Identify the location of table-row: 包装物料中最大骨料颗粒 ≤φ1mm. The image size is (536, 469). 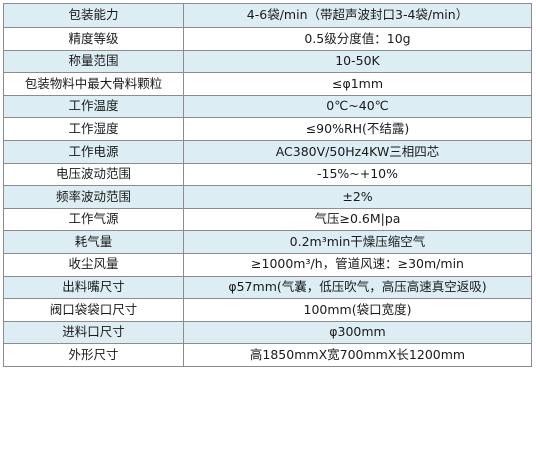
(267, 84).